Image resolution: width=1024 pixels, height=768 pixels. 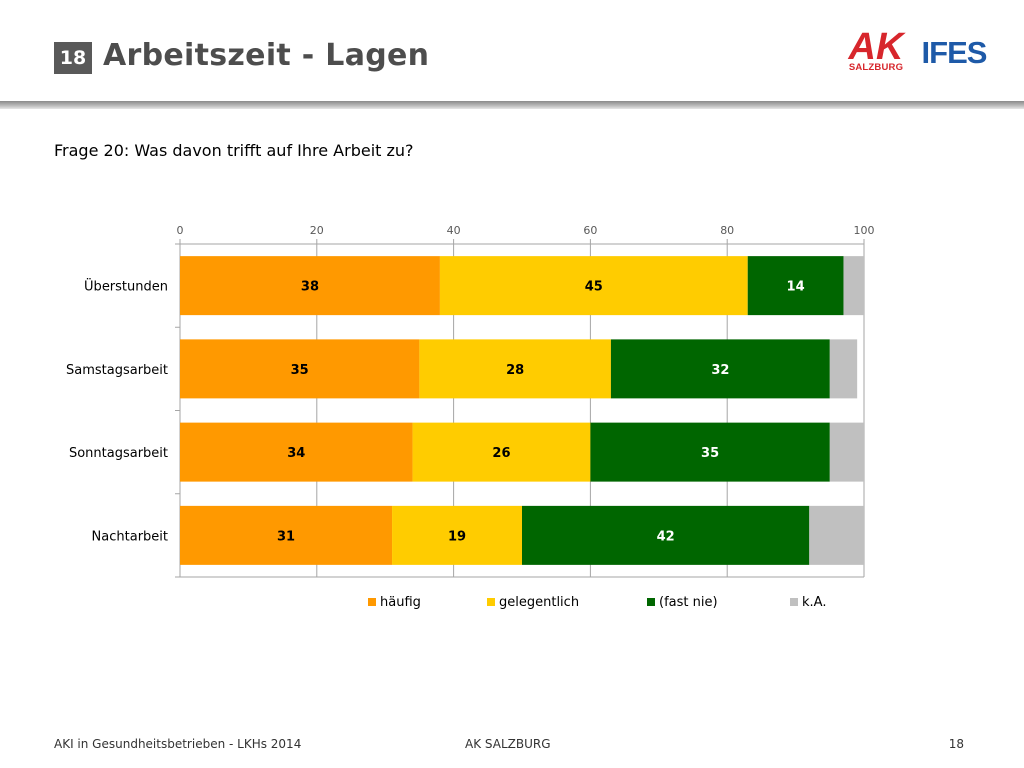 I want to click on ak-logo-subtitle: SALZBURG, so click(x=876, y=67).